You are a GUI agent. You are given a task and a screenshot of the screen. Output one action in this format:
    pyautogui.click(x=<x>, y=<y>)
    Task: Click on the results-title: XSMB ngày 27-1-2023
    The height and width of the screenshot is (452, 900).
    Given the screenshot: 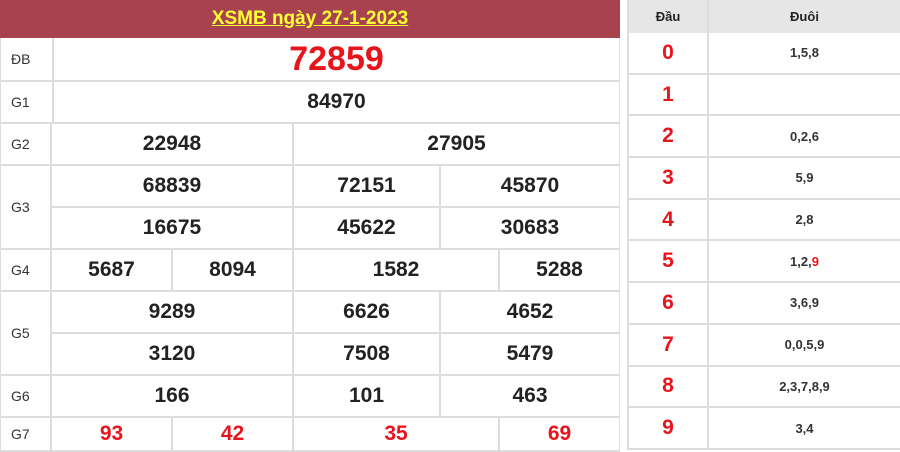 What is the action you would take?
    pyautogui.click(x=310, y=18)
    